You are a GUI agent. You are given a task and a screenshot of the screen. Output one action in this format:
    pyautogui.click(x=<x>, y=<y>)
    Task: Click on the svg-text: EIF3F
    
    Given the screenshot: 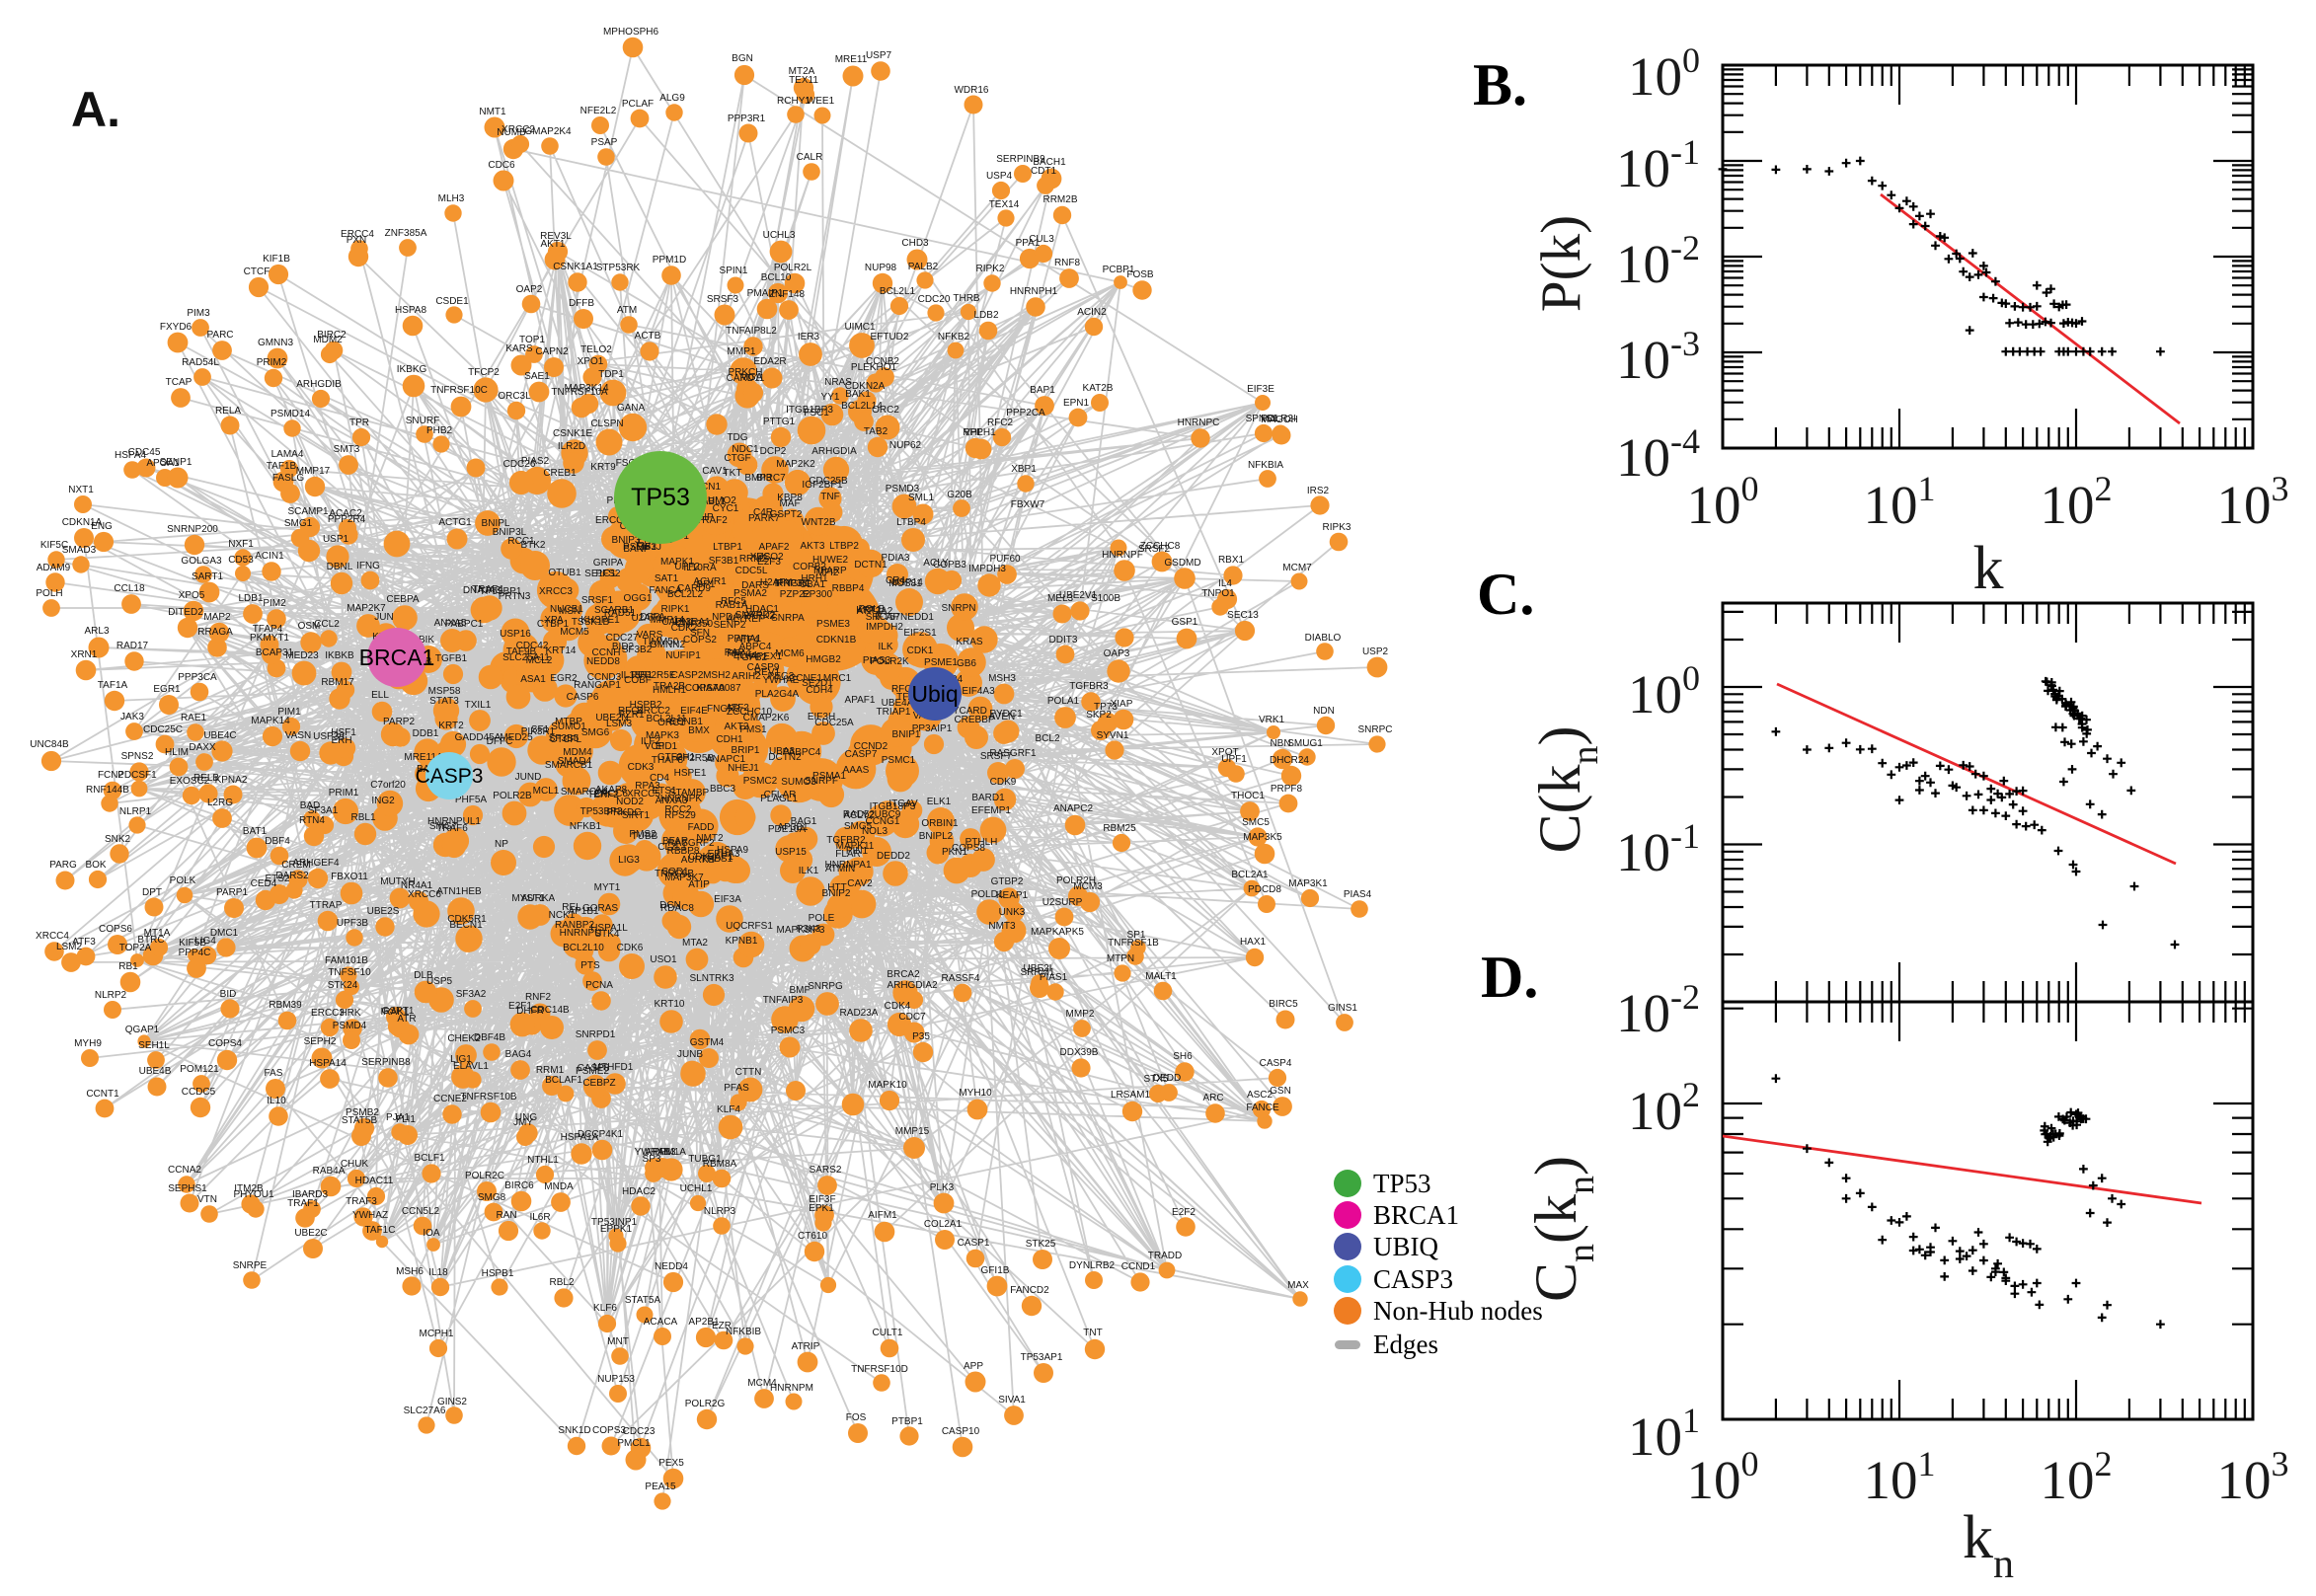 What is the action you would take?
    pyautogui.click(x=822, y=1199)
    